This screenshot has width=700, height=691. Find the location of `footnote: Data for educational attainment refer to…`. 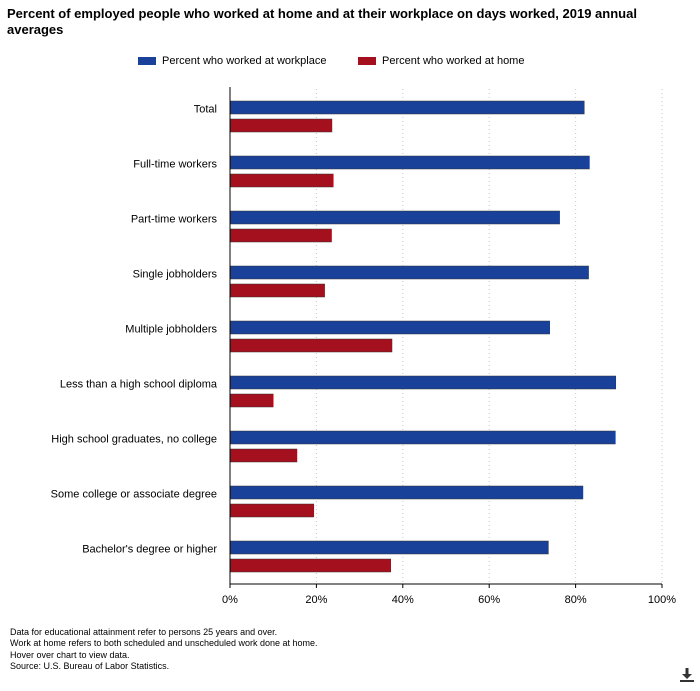

footnote: Data for educational attainment refer to… is located at coordinates (144, 632).